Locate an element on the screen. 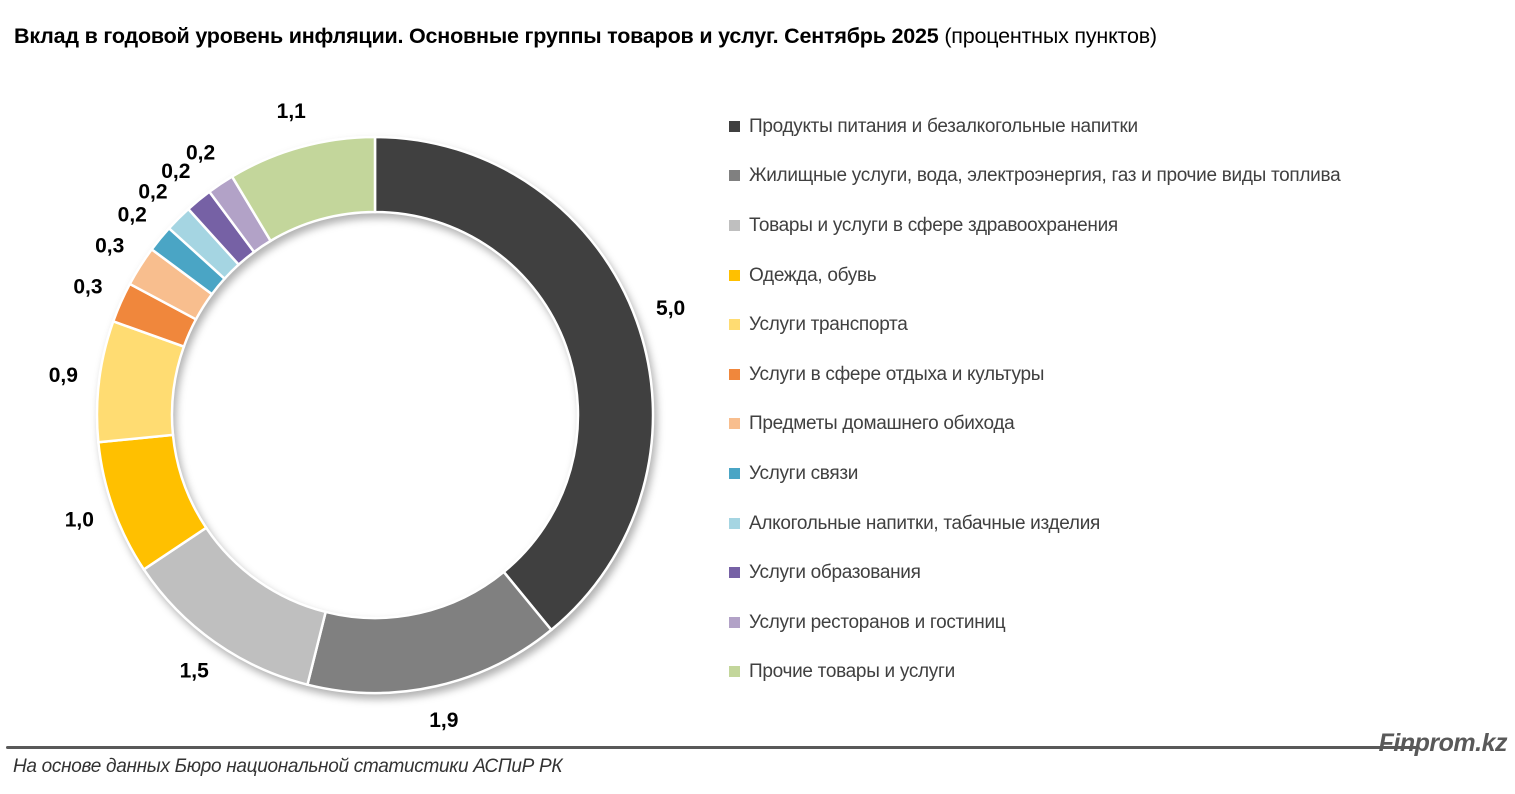 This screenshot has height=794, width=1515. legend-item: Прочие товары и услуги is located at coordinates (1089, 673).